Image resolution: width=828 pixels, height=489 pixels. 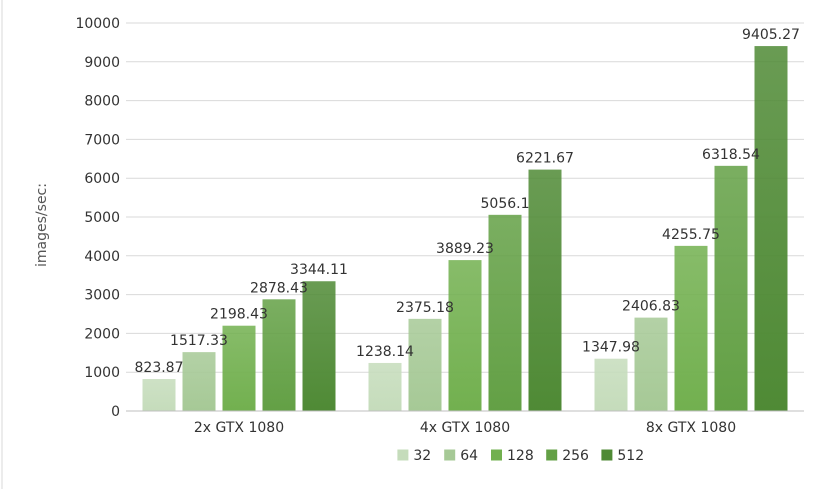 I want to click on x-category-label: 4x GTX 1080, so click(x=465, y=428).